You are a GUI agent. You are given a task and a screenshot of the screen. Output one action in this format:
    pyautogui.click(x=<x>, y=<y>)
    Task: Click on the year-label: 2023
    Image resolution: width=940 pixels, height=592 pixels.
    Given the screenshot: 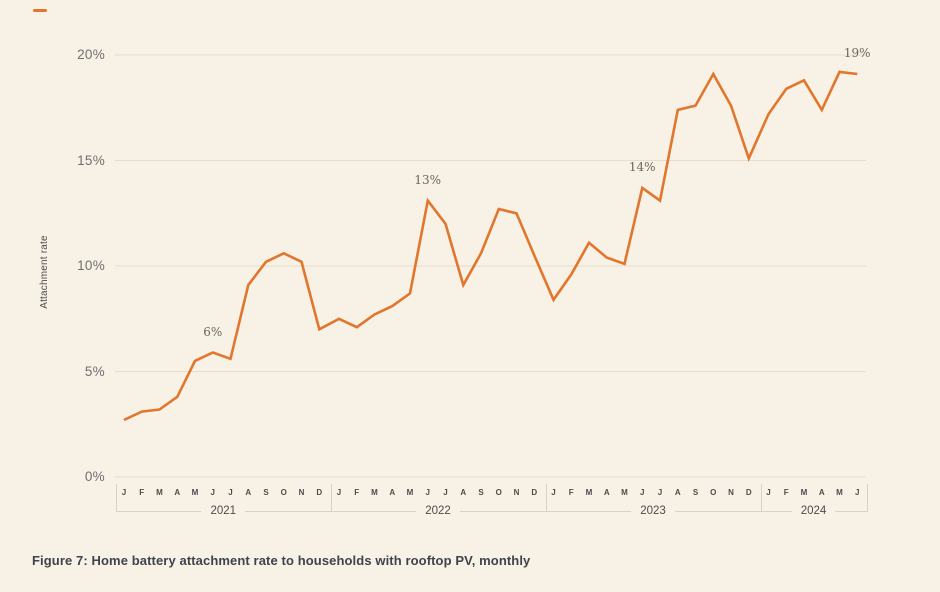 What is the action you would take?
    pyautogui.click(x=653, y=511)
    